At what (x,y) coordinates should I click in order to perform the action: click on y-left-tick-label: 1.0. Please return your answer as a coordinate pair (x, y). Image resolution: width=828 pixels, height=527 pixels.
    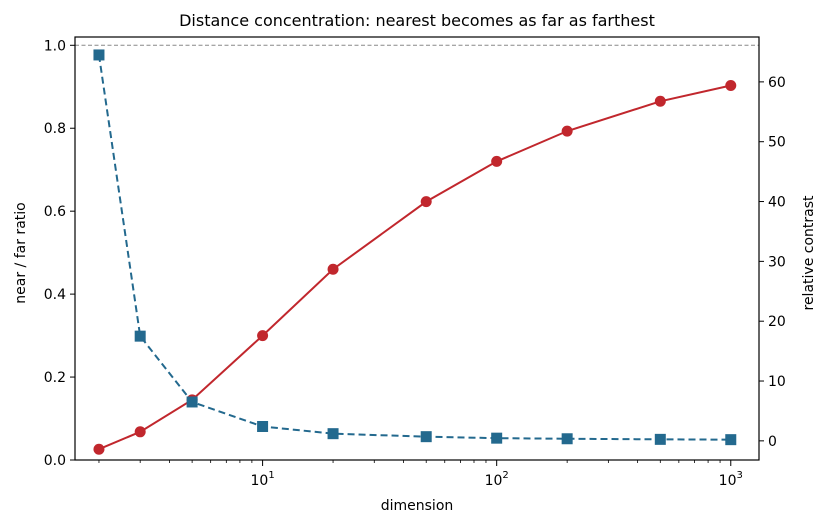
    Looking at the image, I should click on (55, 46).